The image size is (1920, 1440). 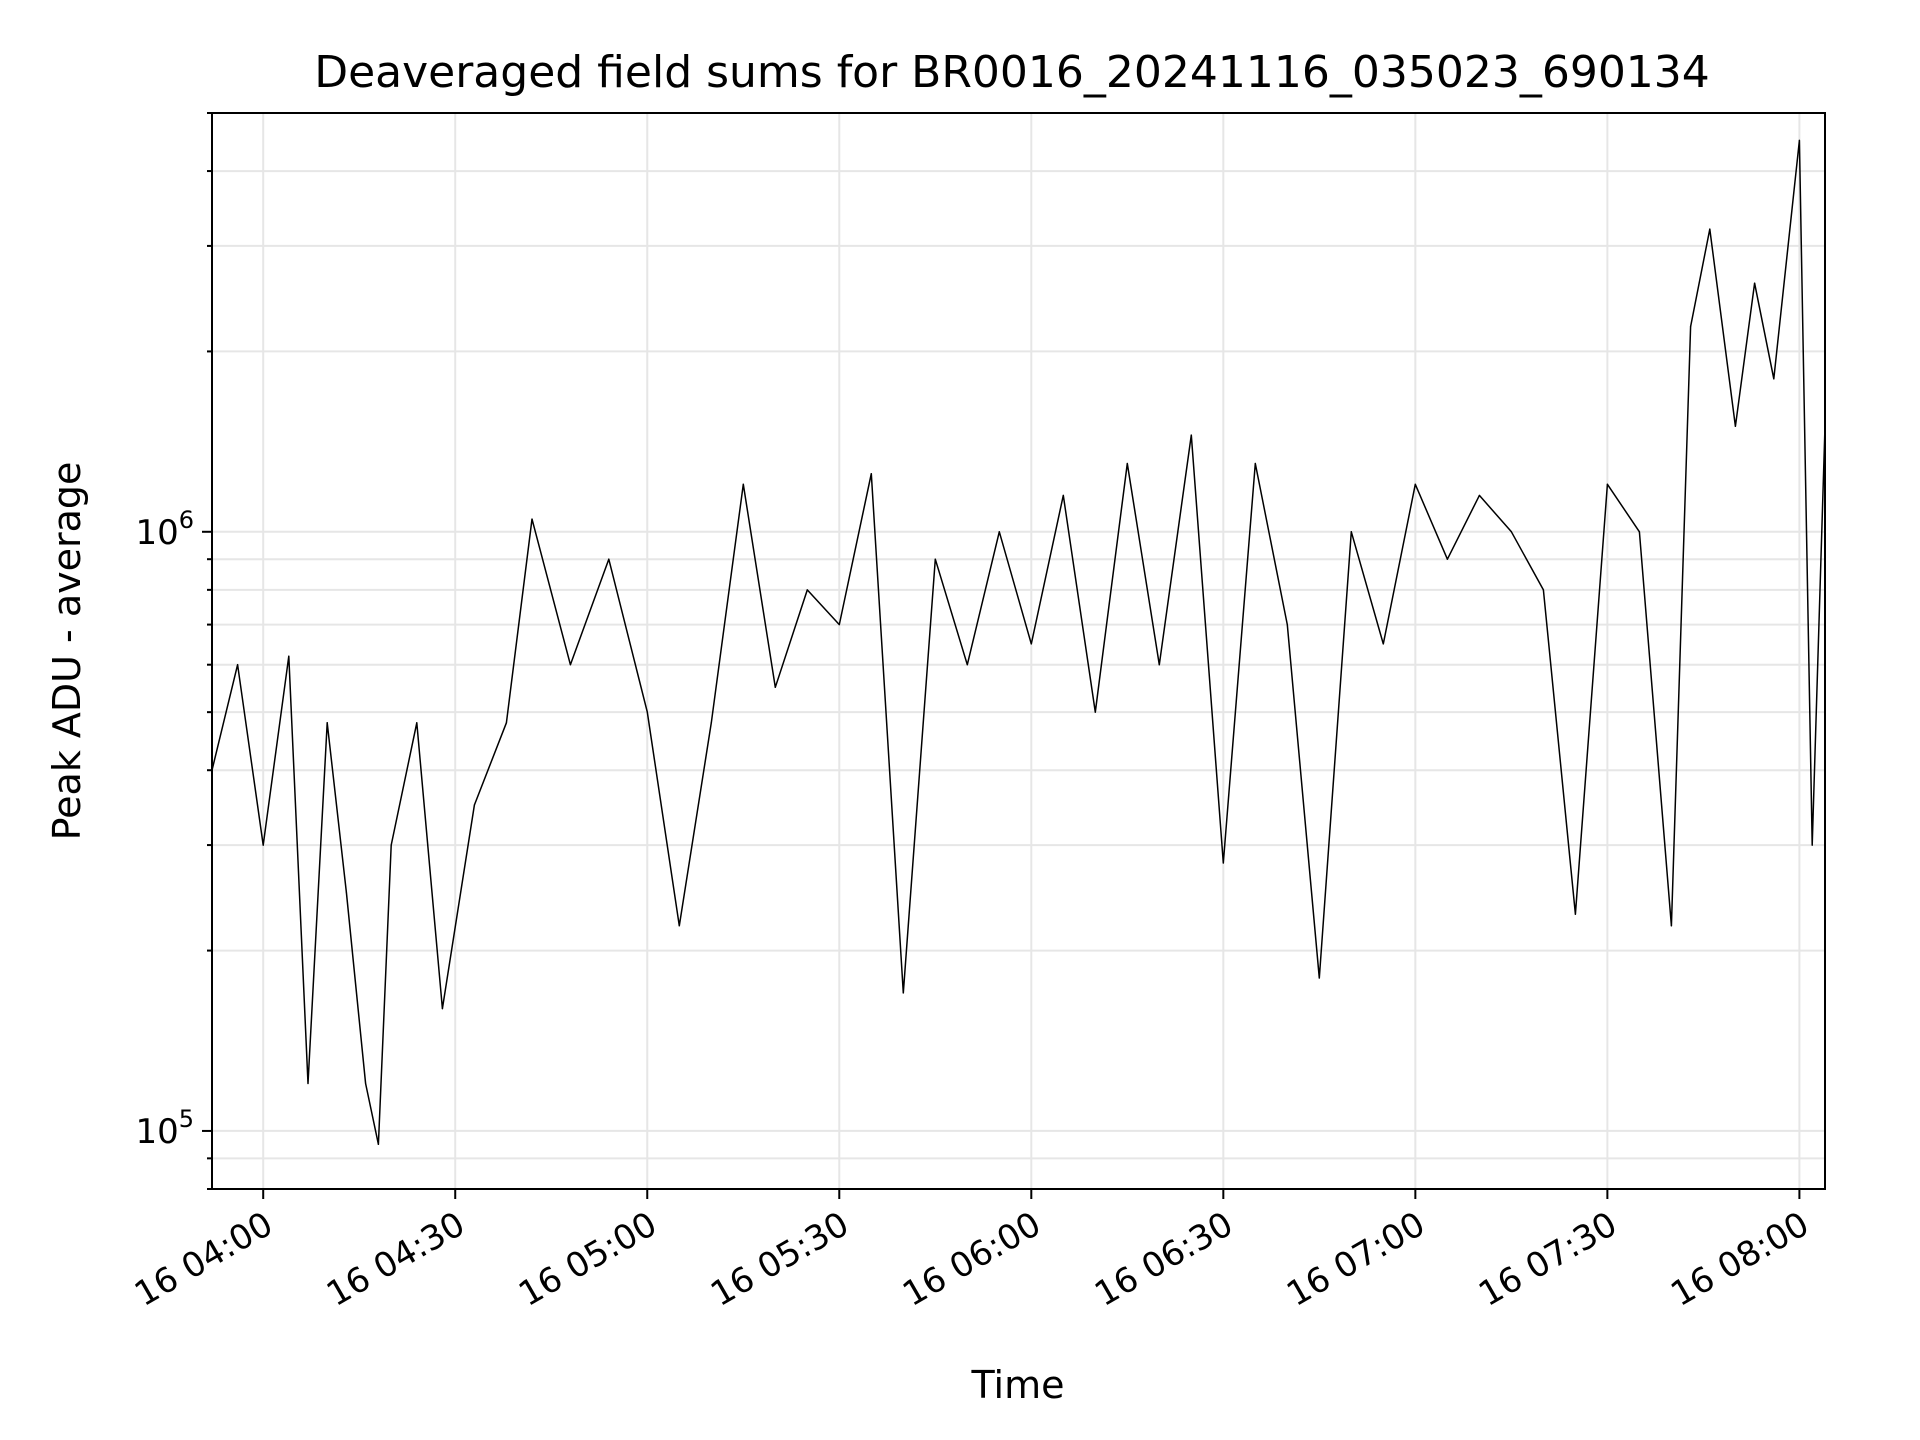 What do you see at coordinates (588, 1259) in the screenshot?
I see `x-tick-label: 16 05:00` at bounding box center [588, 1259].